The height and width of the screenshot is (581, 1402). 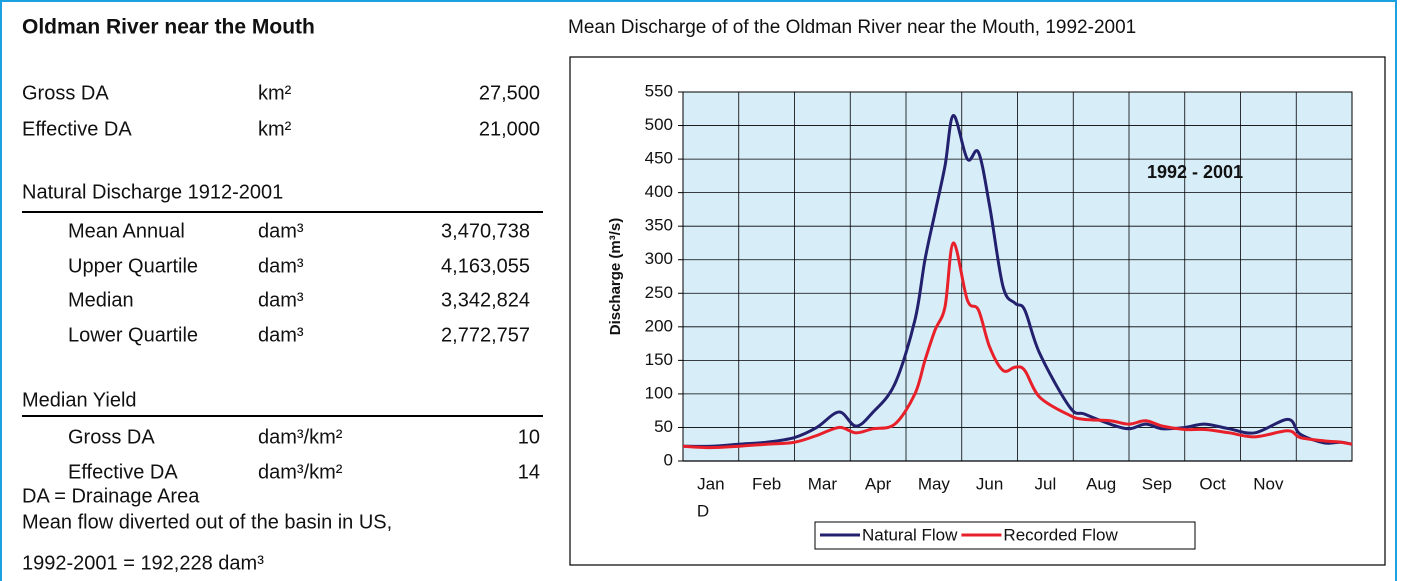 I want to click on row-label: Median, so click(x=101, y=300).